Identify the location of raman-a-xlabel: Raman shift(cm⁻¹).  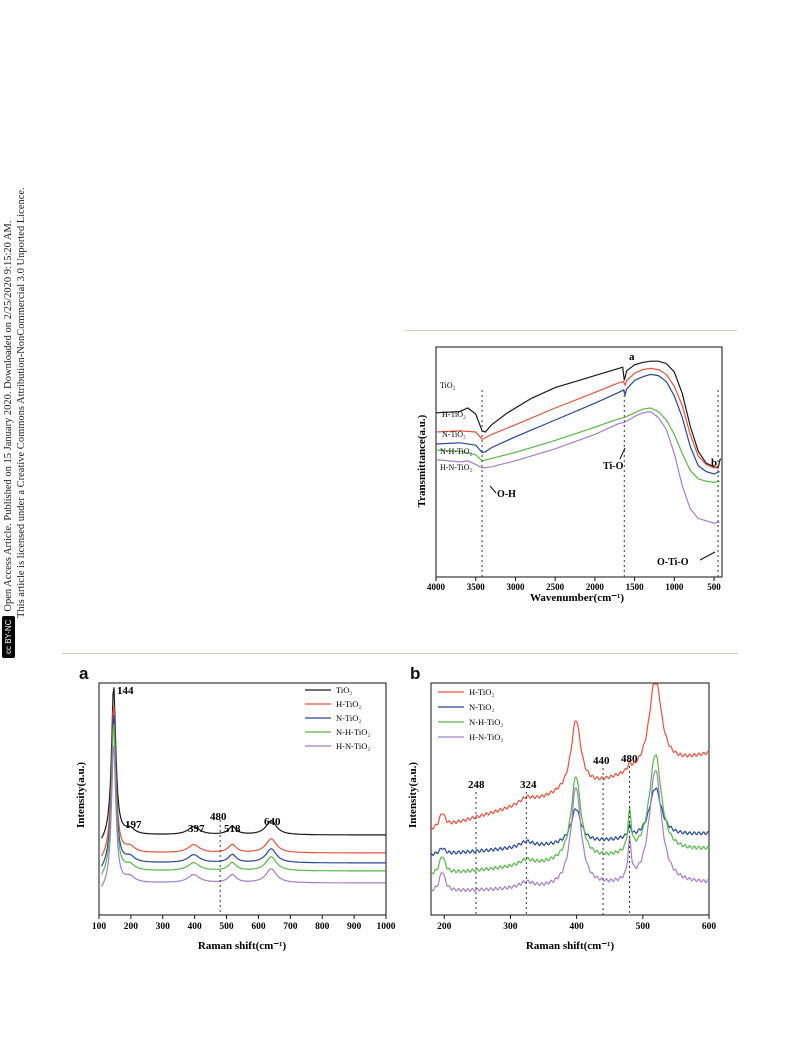
(242, 946).